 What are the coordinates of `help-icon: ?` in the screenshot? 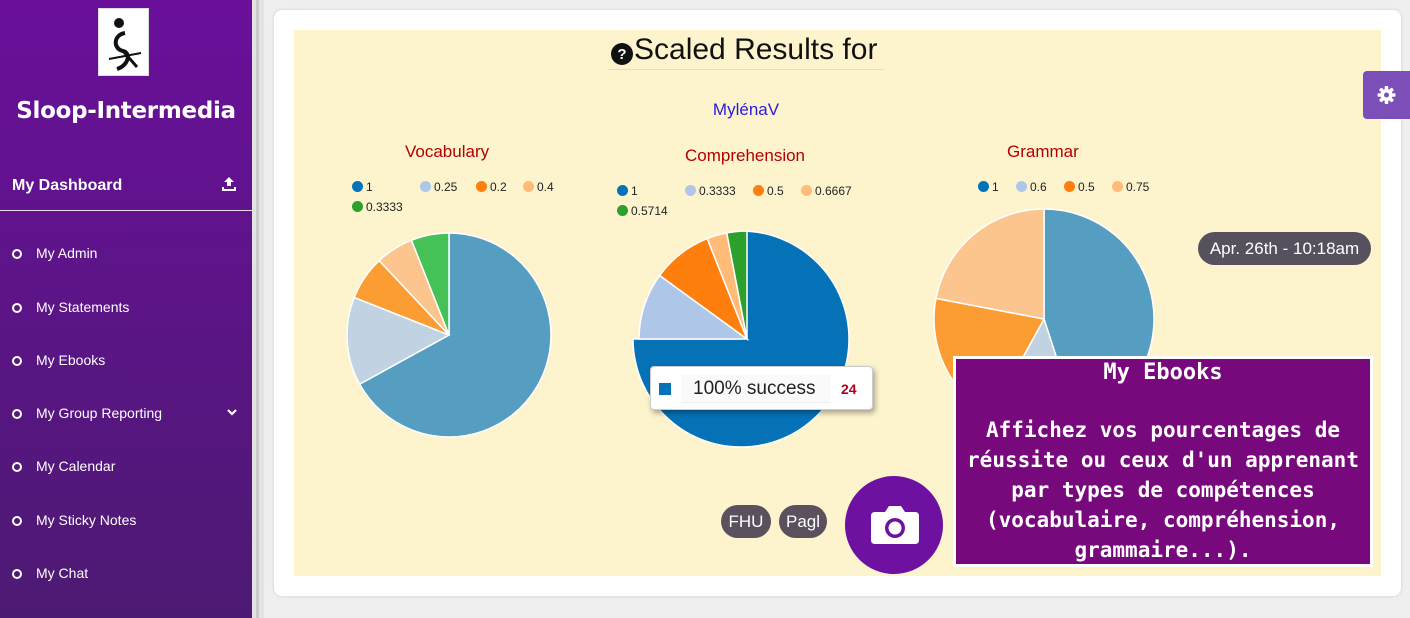 It's located at (622, 54).